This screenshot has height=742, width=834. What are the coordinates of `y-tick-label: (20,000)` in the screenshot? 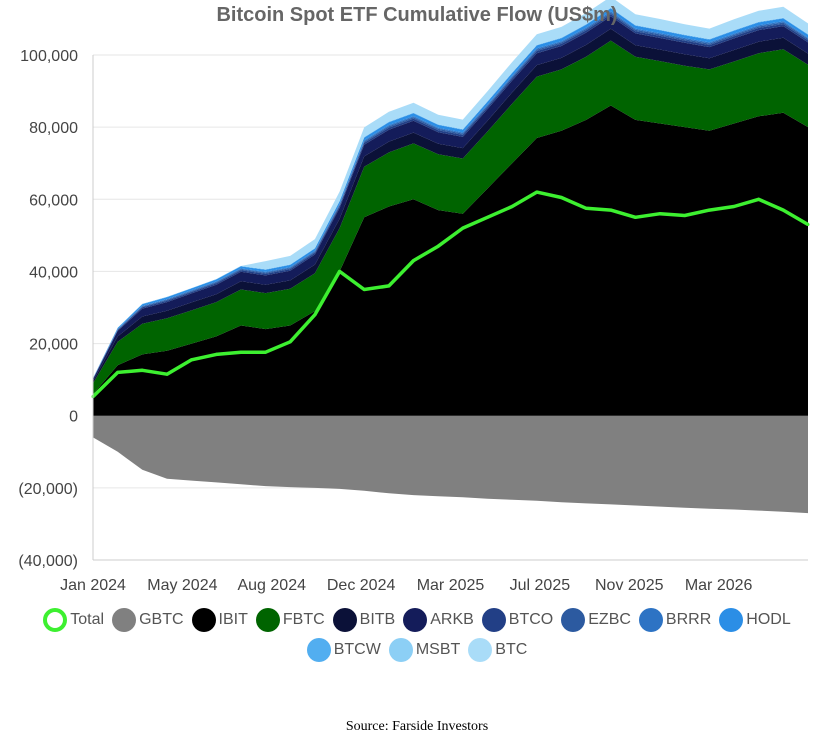 It's located at (48, 489).